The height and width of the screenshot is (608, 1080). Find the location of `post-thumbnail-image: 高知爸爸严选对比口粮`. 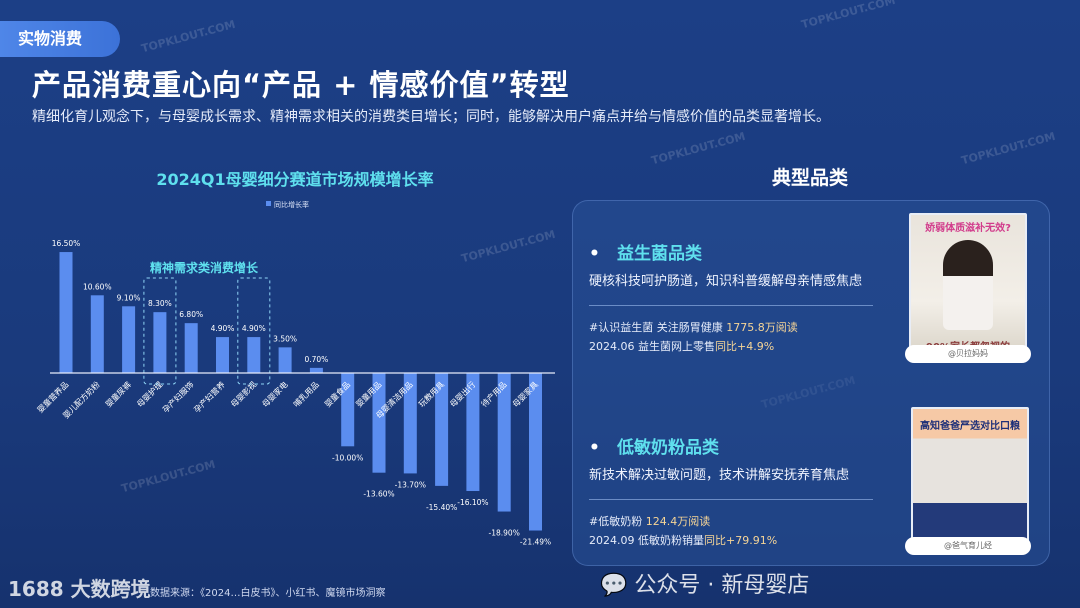

post-thumbnail-image: 高知爸爸严选对比口粮 is located at coordinates (970, 476).